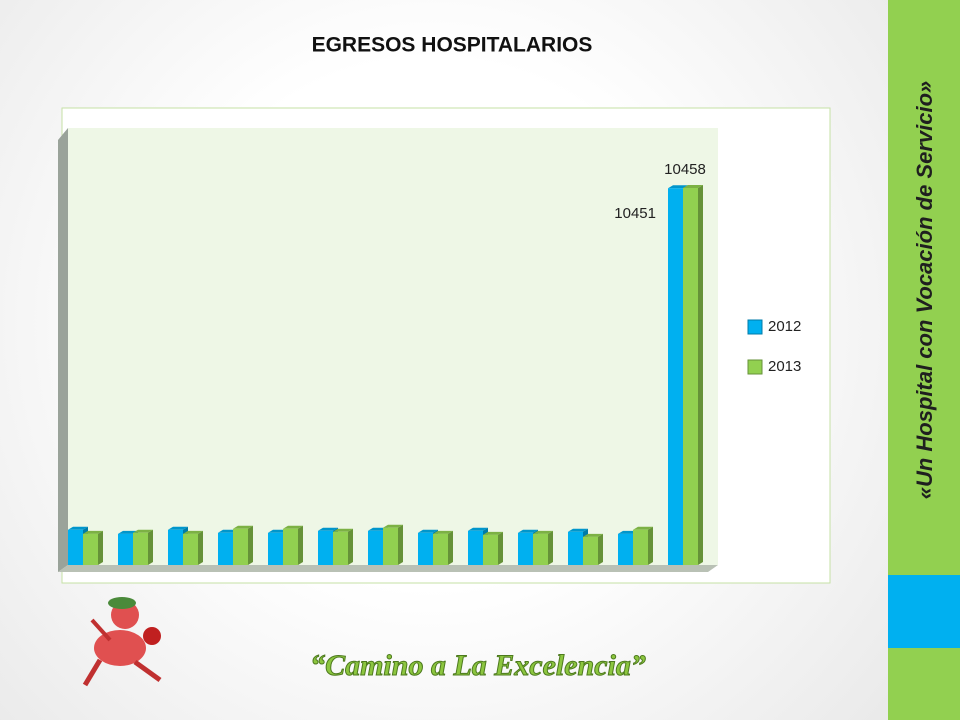 This screenshot has width=960, height=720. What do you see at coordinates (635, 213) in the screenshot?
I see `data-label: 10451` at bounding box center [635, 213].